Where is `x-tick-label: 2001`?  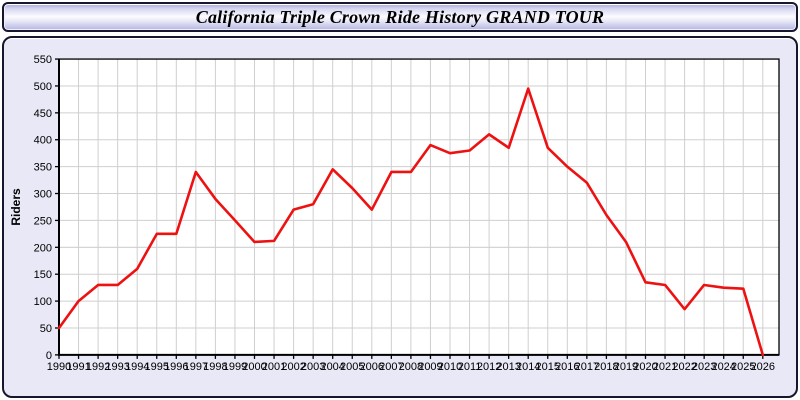 x-tick-label: 2001 is located at coordinates (274, 367).